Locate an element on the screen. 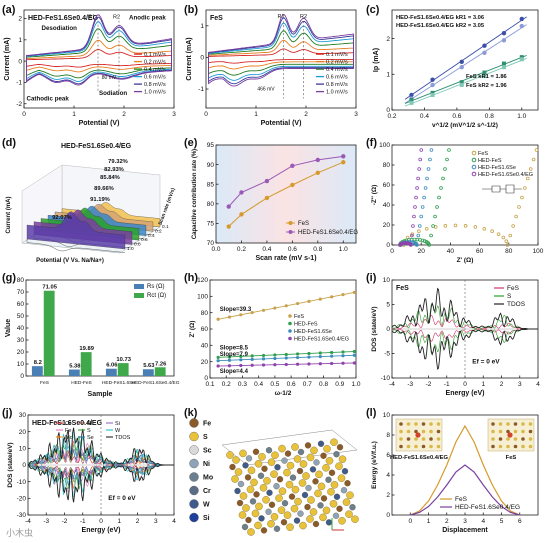 The height and width of the screenshot is (543, 546). y-tick-label: 40 is located at coordinates (205, 346).